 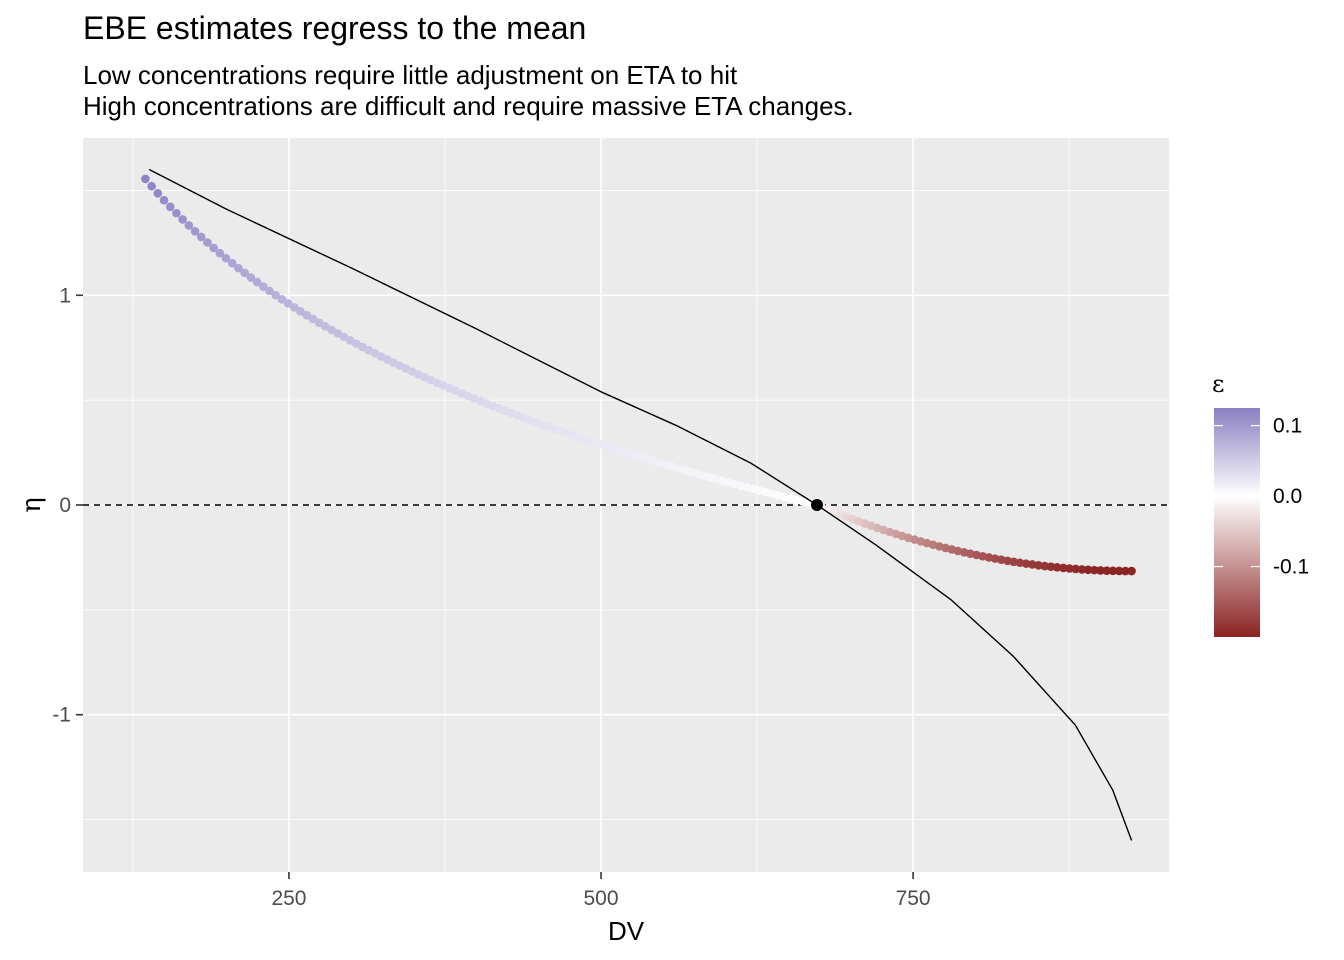 What do you see at coordinates (65, 505) in the screenshot?
I see `y-tick-label: 0` at bounding box center [65, 505].